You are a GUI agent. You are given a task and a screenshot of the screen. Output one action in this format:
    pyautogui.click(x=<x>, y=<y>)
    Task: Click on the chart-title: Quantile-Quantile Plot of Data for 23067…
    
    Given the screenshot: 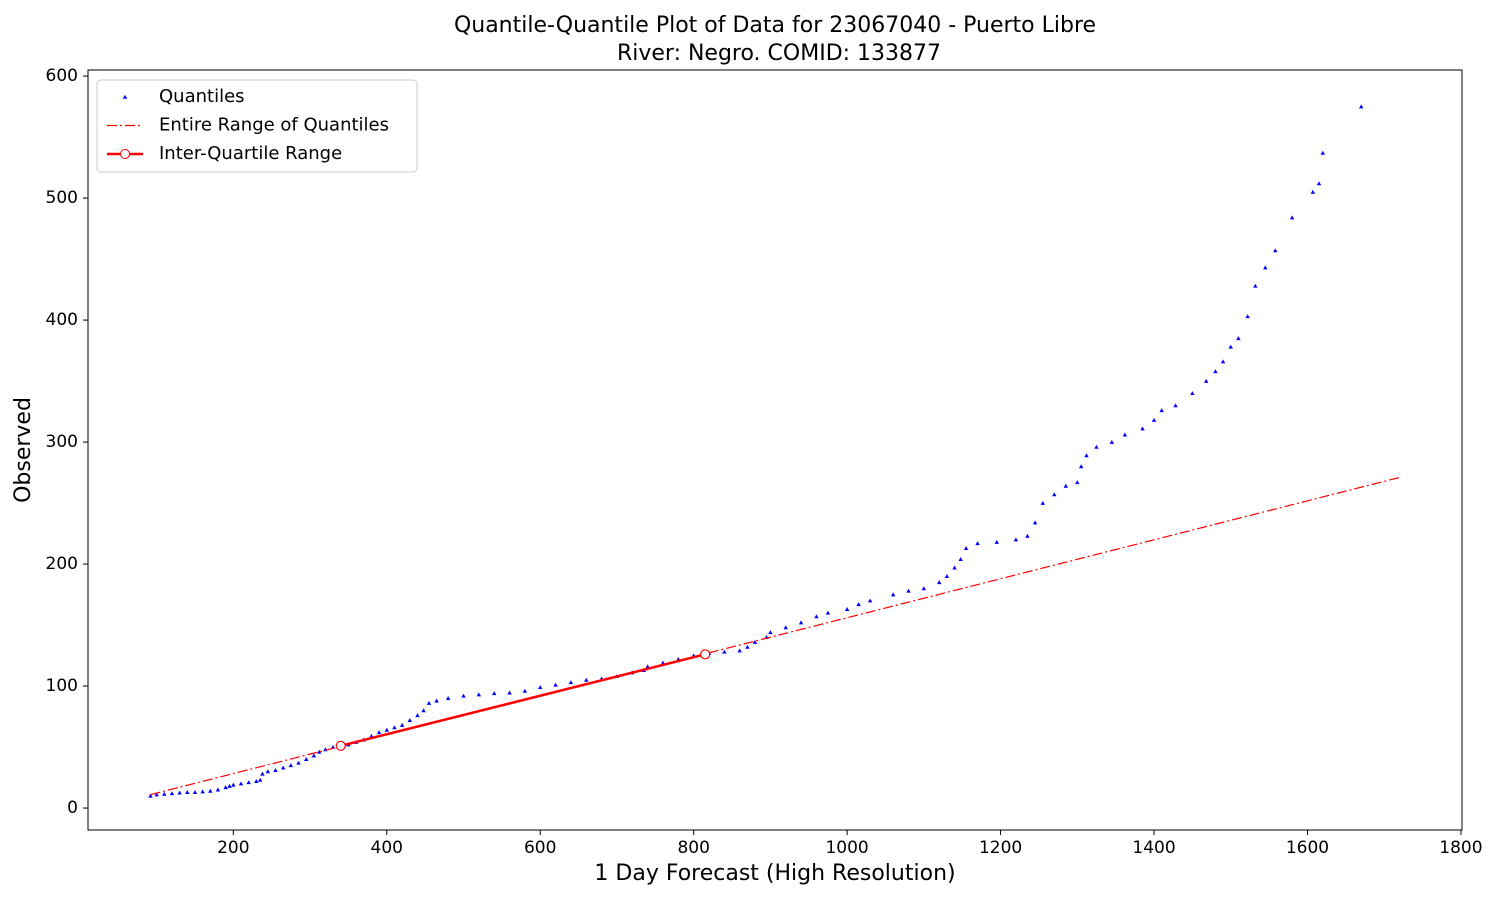 What is the action you would take?
    pyautogui.click(x=775, y=25)
    